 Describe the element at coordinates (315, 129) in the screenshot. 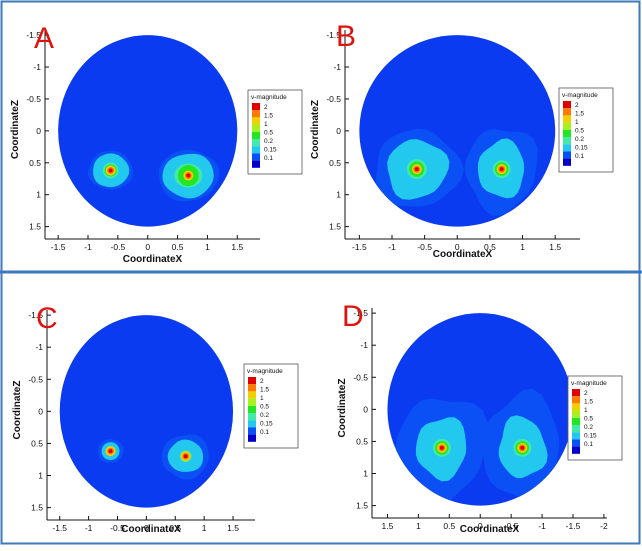

I see `y-axis-label: CoordinateZ` at that location.